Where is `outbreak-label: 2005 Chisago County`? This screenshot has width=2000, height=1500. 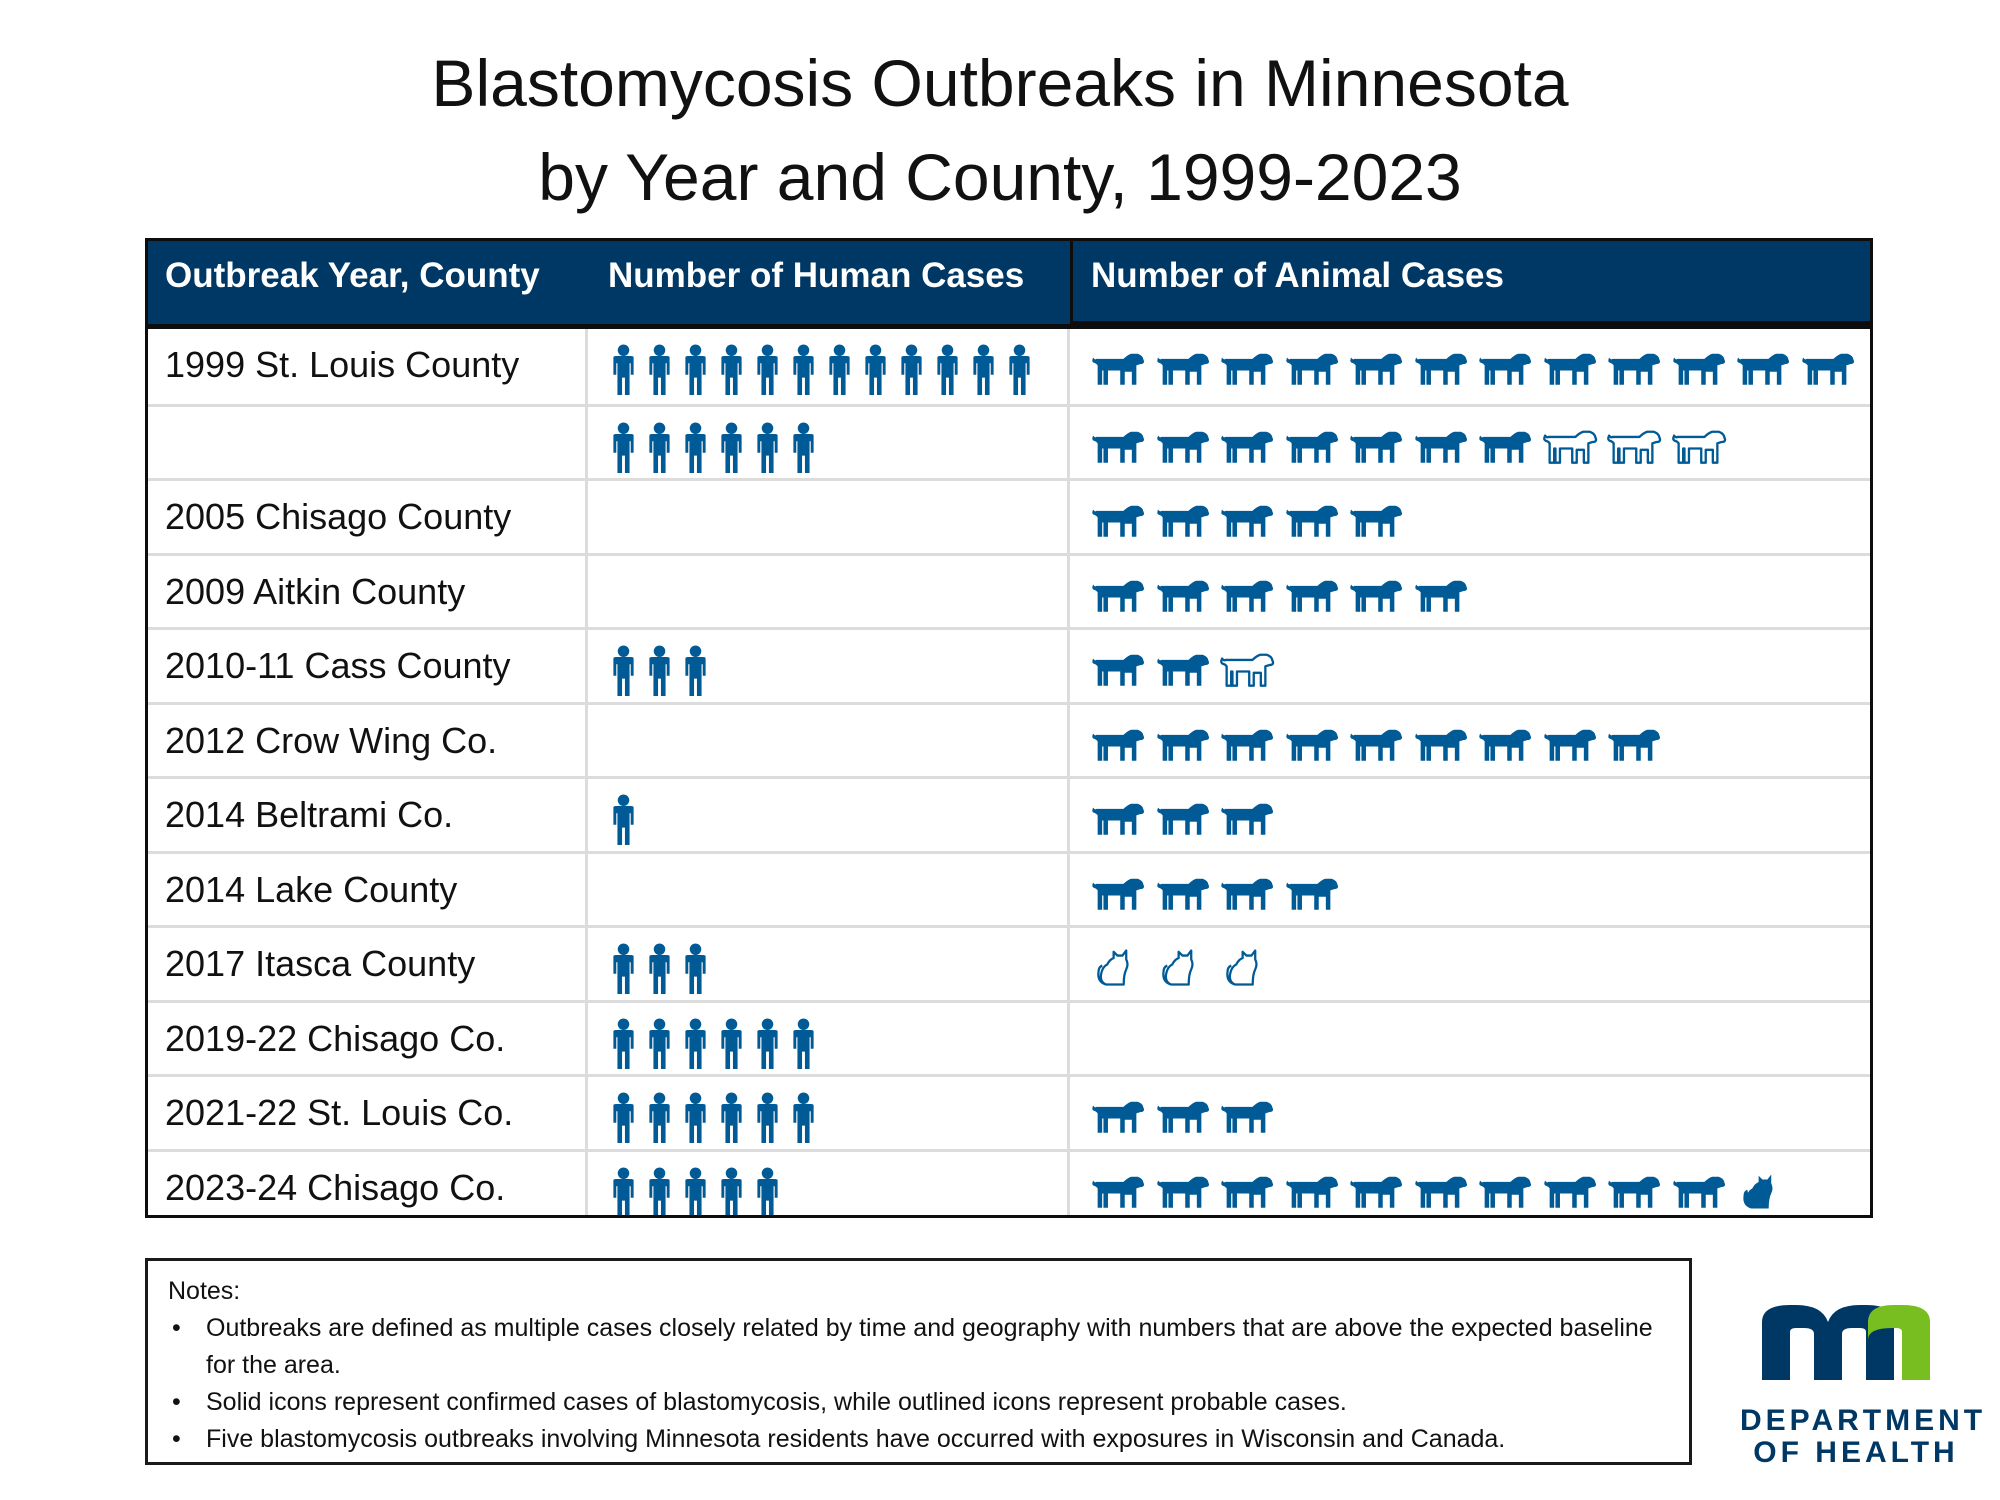
outbreak-label: 2005 Chisago County is located at coordinates (368, 517).